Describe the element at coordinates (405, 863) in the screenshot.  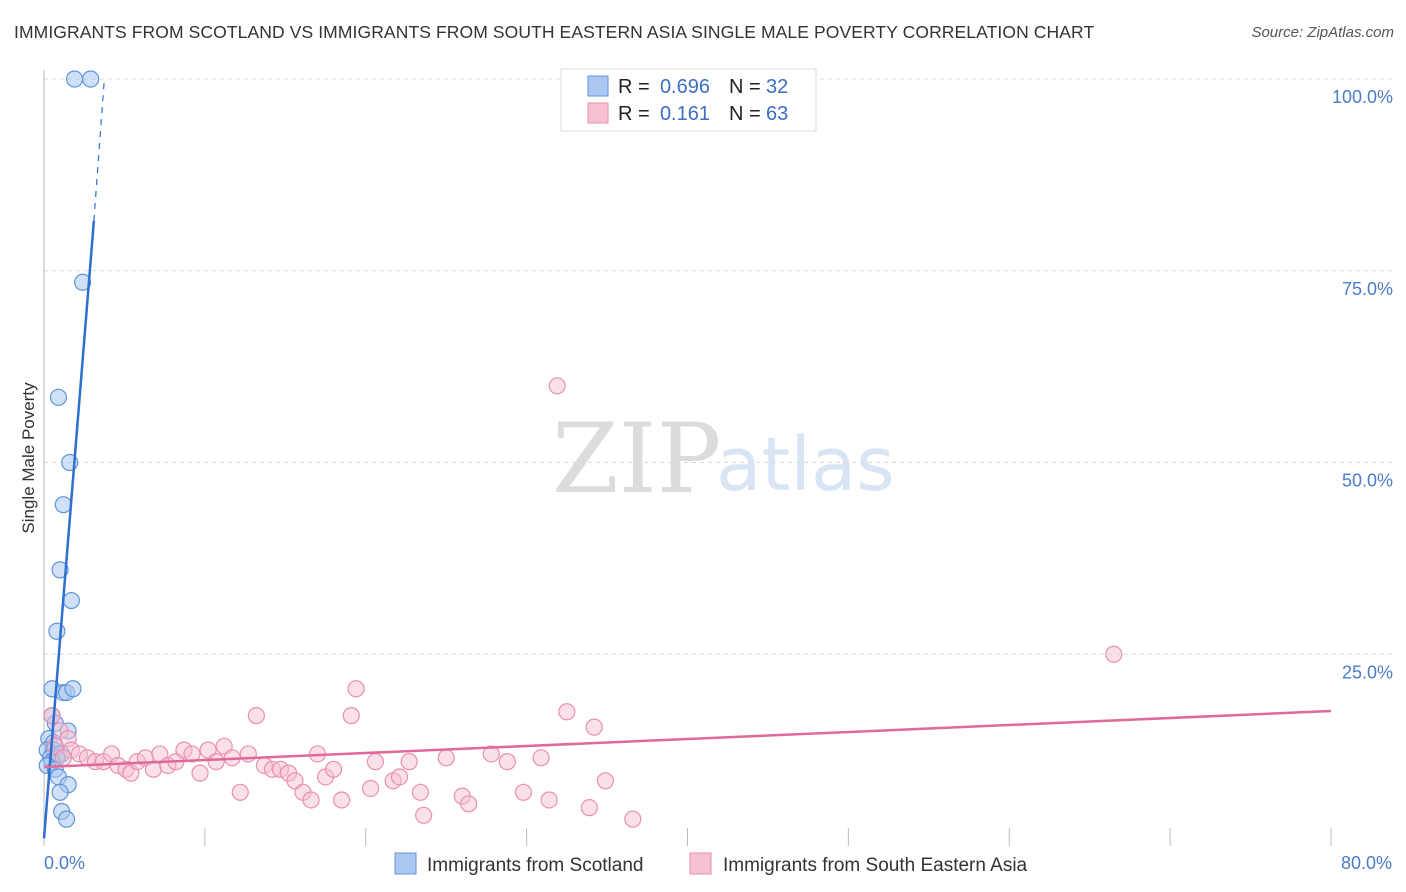
I see `bottom-legend-swatch-scotland` at that location.